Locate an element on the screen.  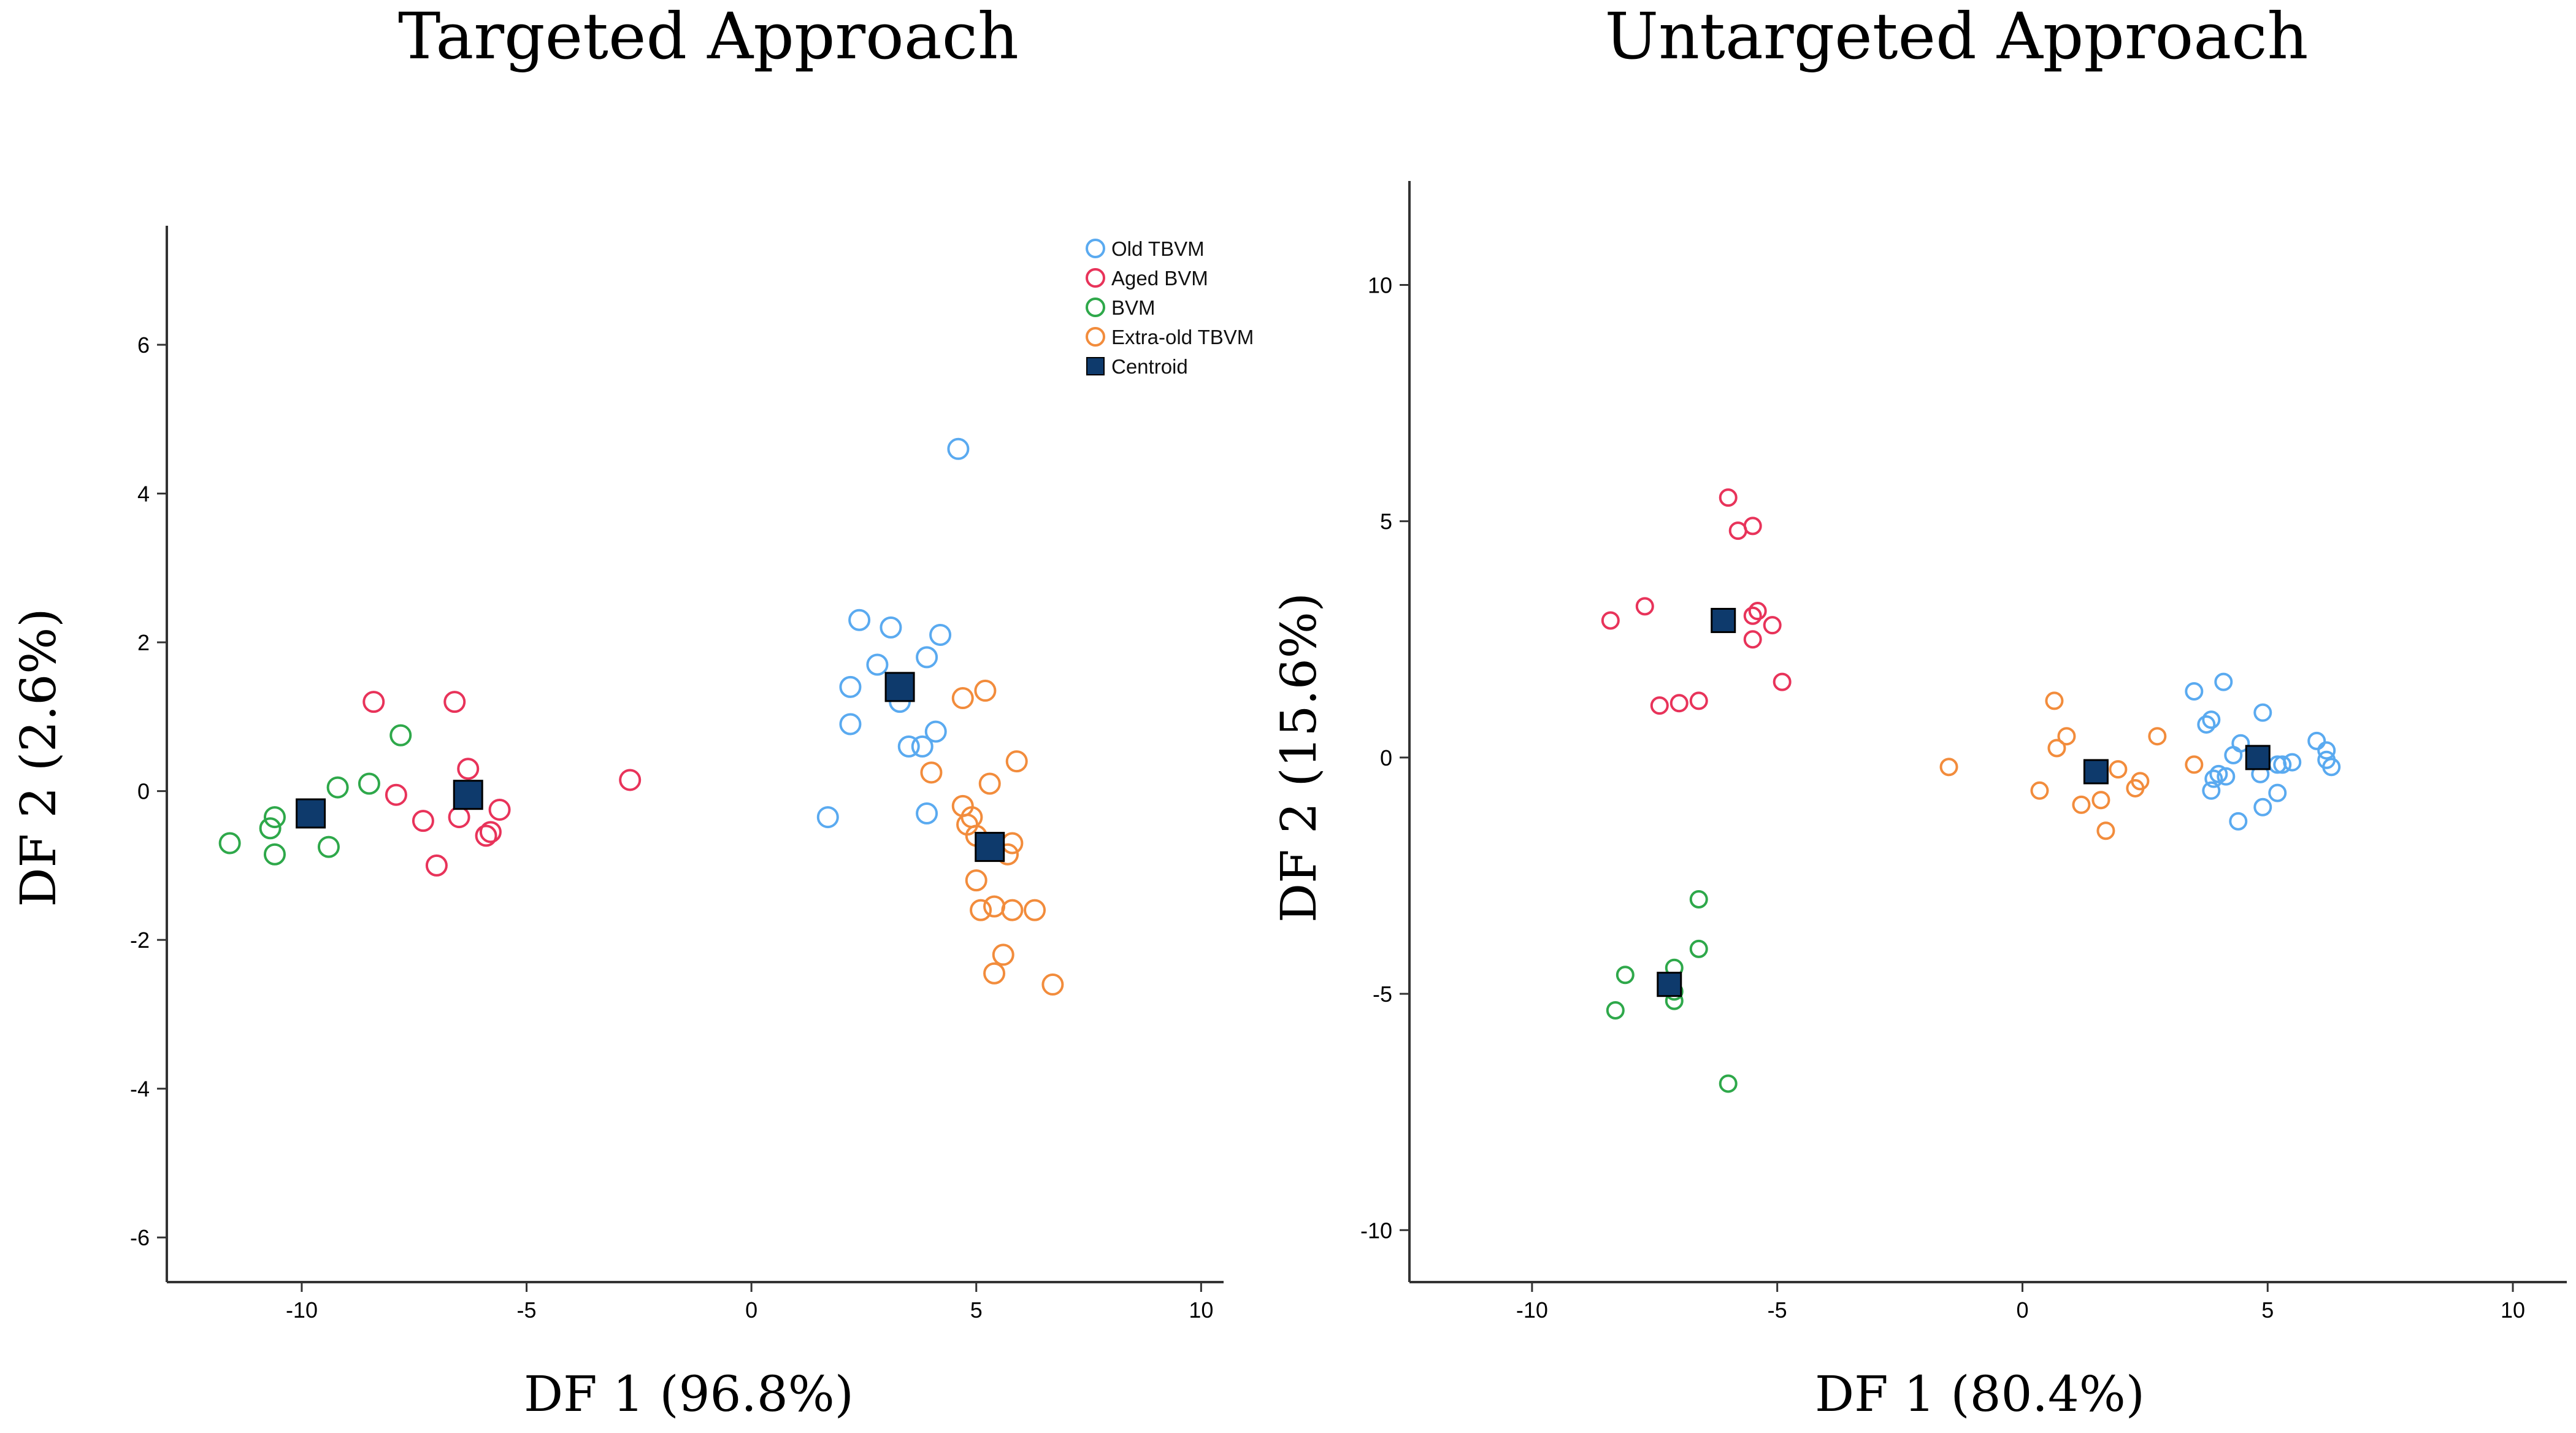
targeted-x-tick-label: 10 is located at coordinates (1201, 1310).